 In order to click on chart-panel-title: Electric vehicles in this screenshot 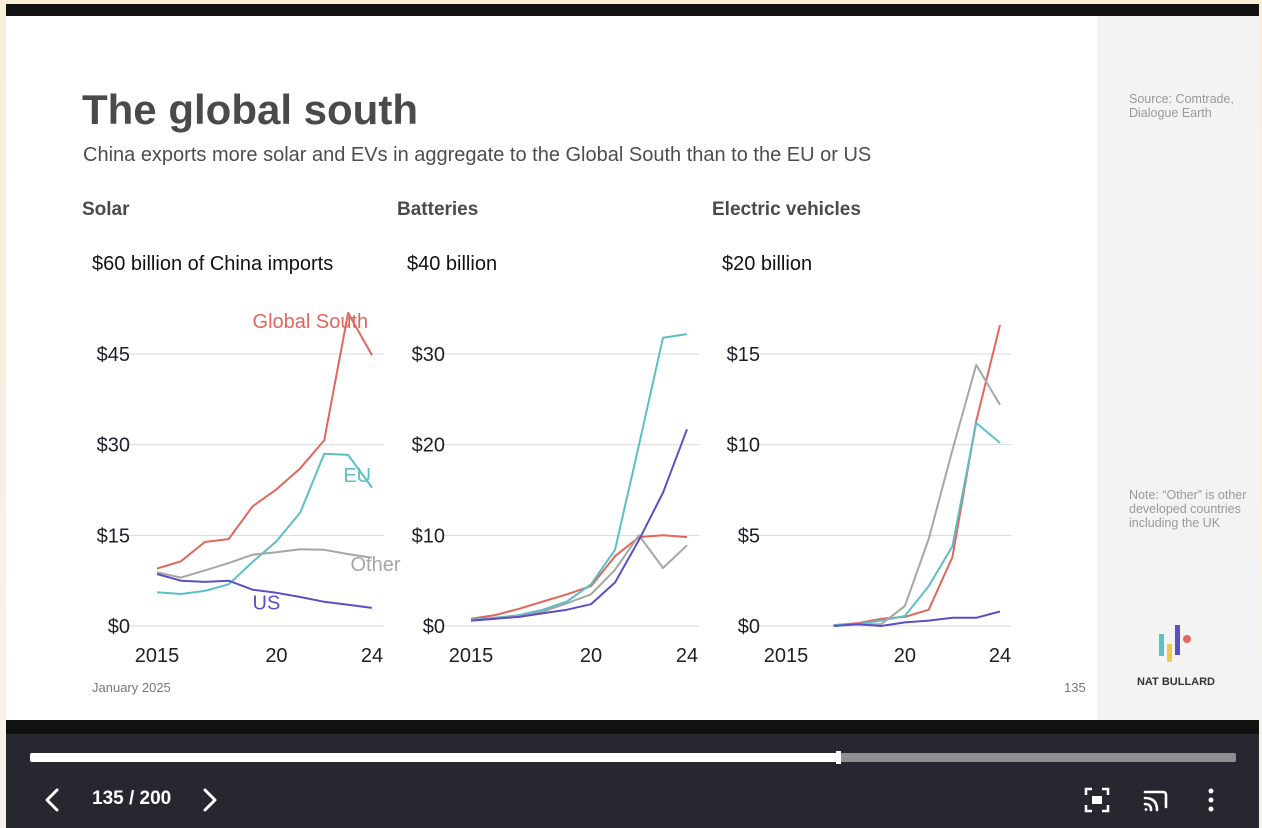, I will do `click(786, 209)`.